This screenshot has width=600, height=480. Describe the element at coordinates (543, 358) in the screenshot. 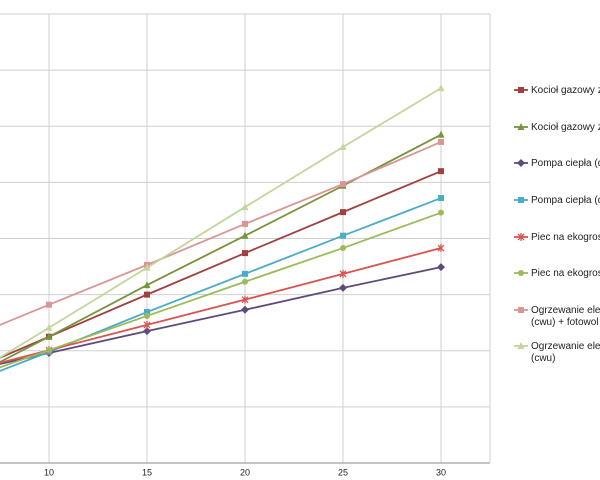

I see `legend-label-line: (cwu)` at that location.